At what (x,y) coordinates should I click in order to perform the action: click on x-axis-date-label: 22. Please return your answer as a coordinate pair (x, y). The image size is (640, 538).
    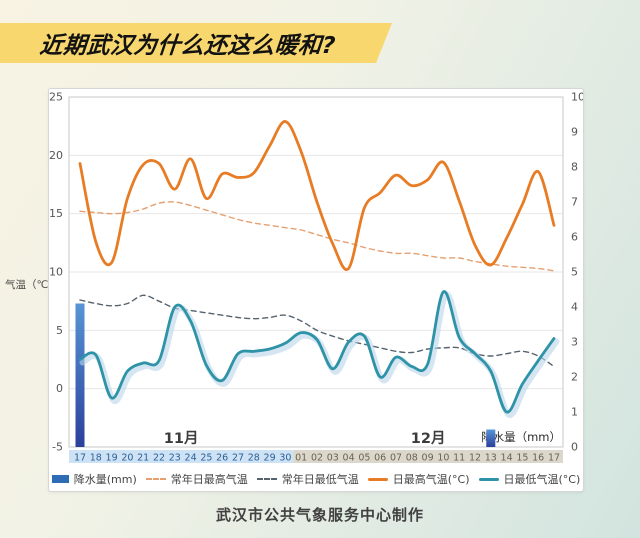
    Looking at the image, I should click on (159, 458).